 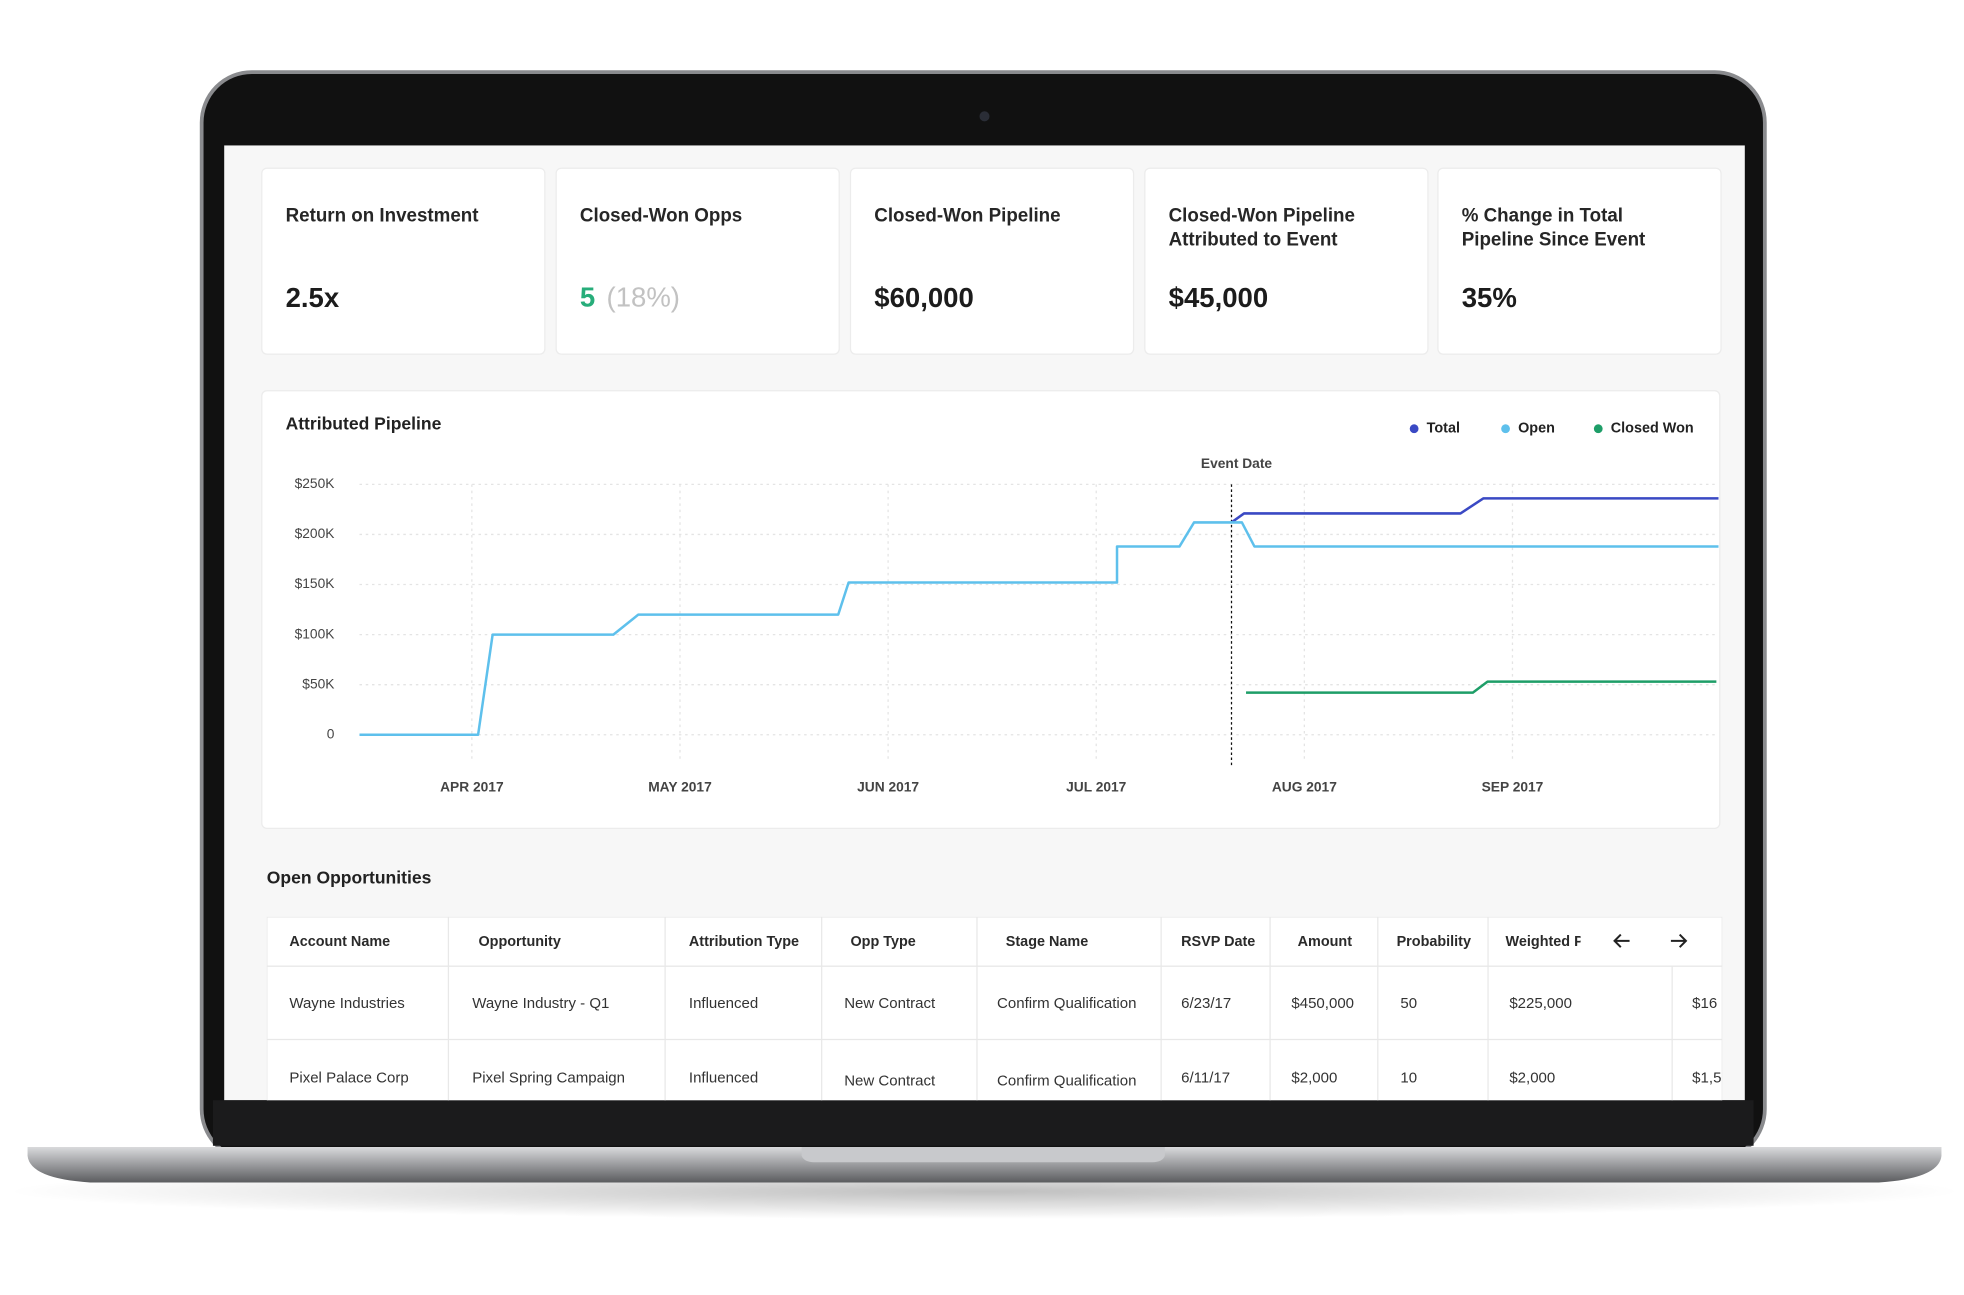 I want to click on laptop-base, so click(x=984, y=1165).